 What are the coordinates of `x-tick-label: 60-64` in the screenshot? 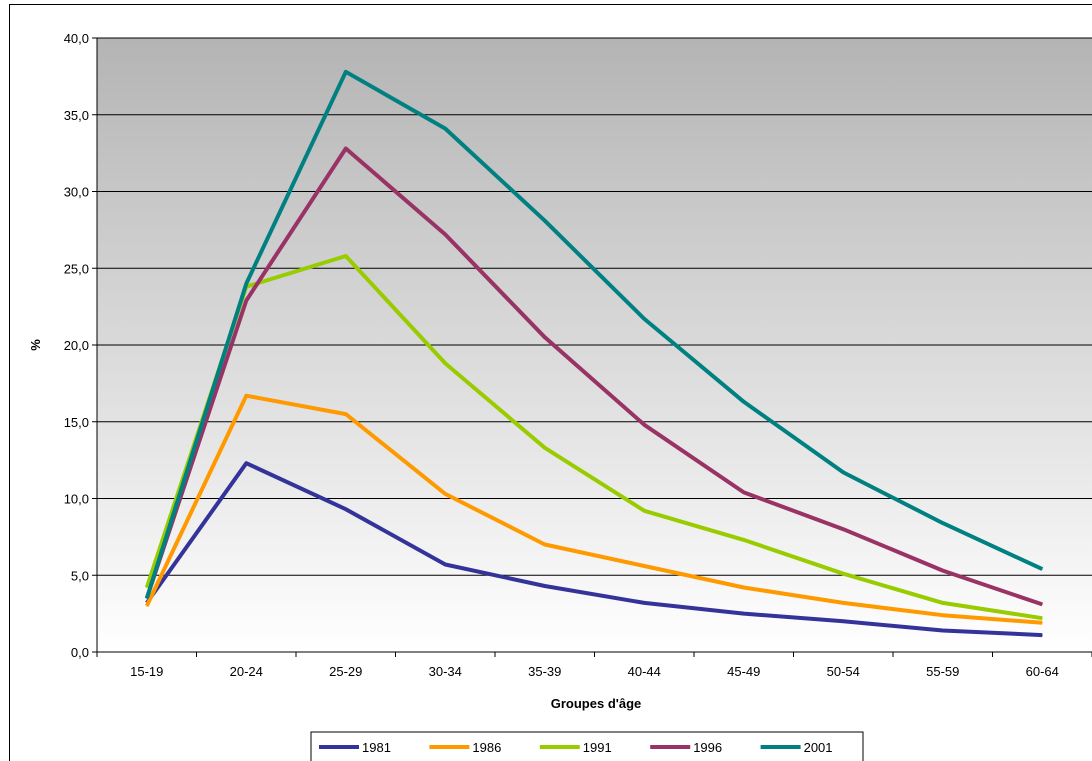 It's located at (1042, 671).